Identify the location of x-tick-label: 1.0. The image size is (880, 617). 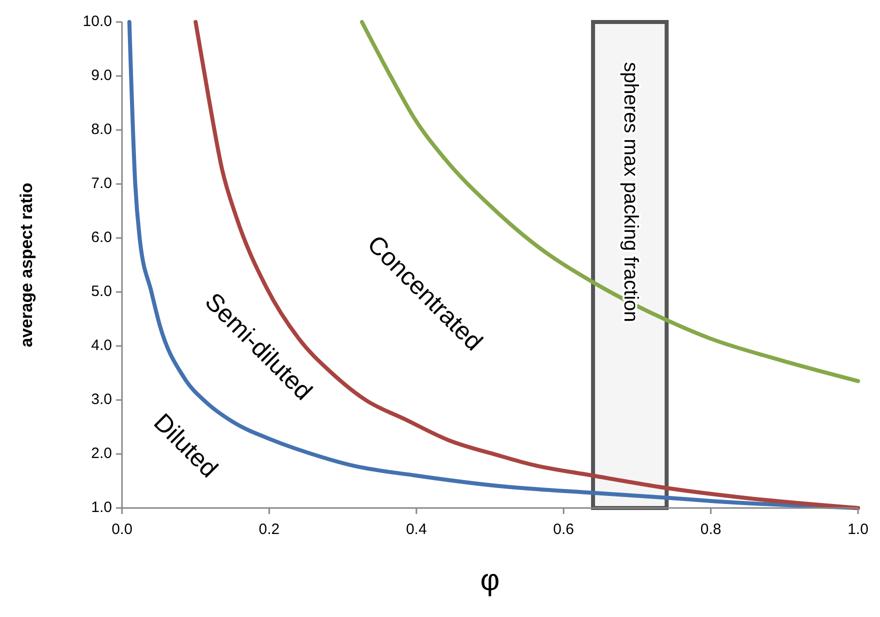
(858, 529).